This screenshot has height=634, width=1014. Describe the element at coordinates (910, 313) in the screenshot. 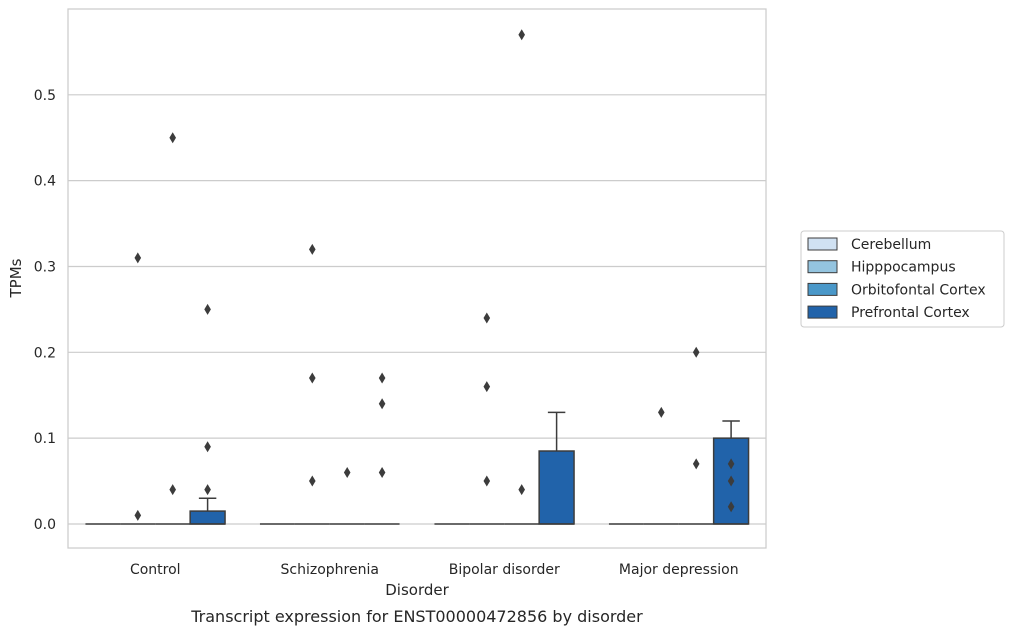

I see `legend-label: Prefrontal Cortex` at that location.